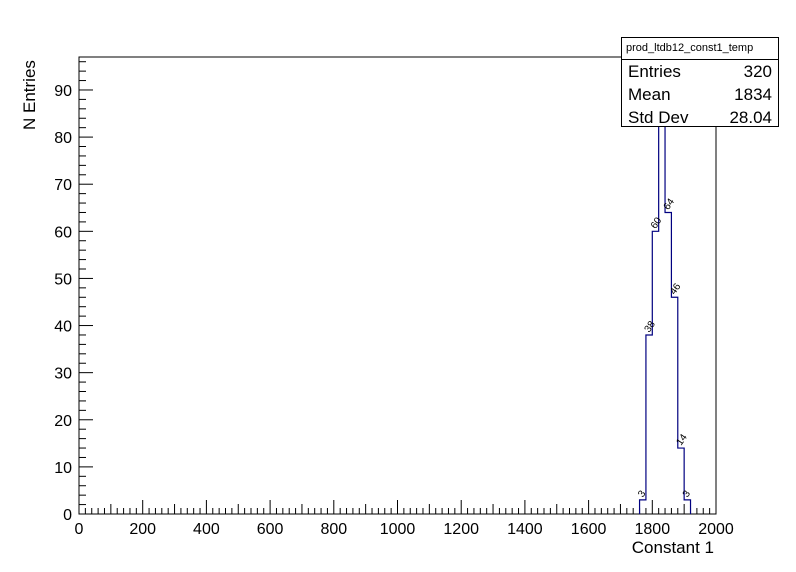 The width and height of the screenshot is (796, 572). I want to click on histogram-bars, so click(665, 289).